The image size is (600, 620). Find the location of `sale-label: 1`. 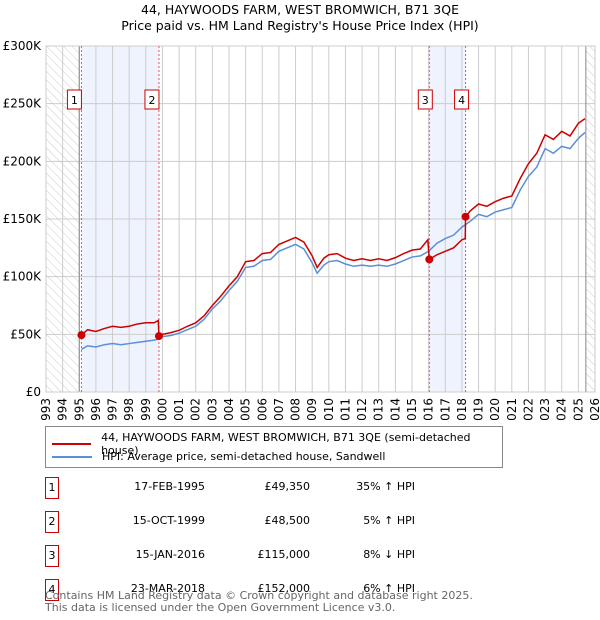

sale-label: 1 is located at coordinates (74, 100).